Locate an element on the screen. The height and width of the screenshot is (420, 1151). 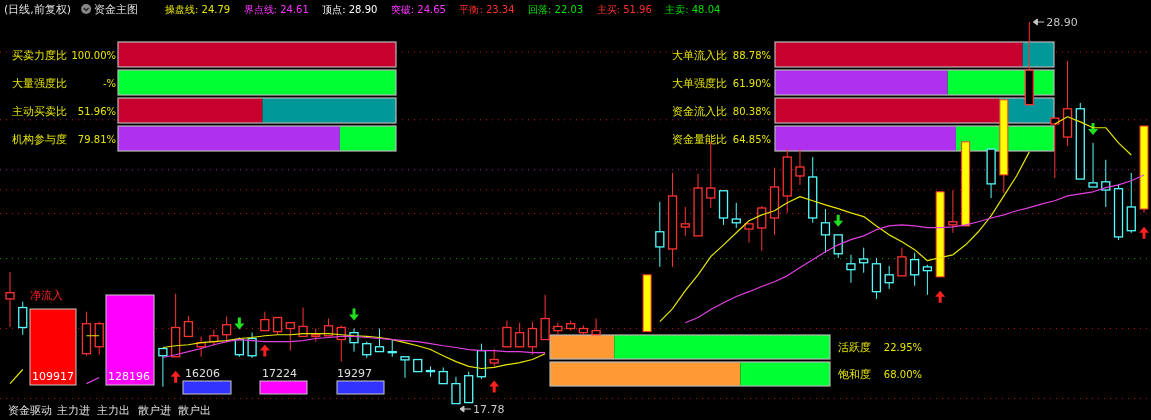
data-label: 51.96% is located at coordinates (96, 111).